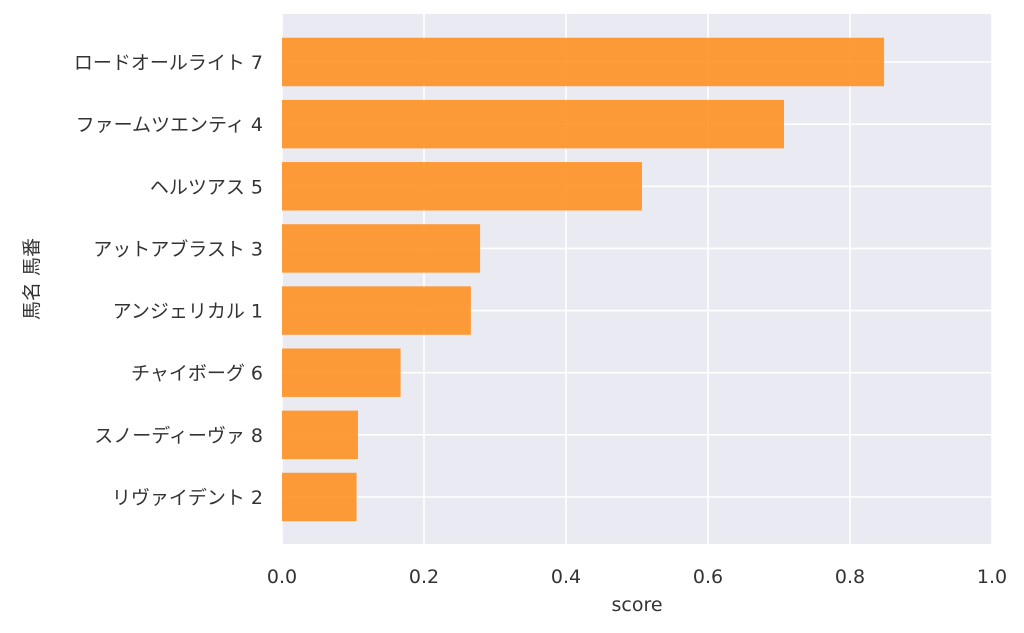 This screenshot has height=633, width=1024. Describe the element at coordinates (992, 577) in the screenshot. I see `x-tick-label: 1.0` at that location.